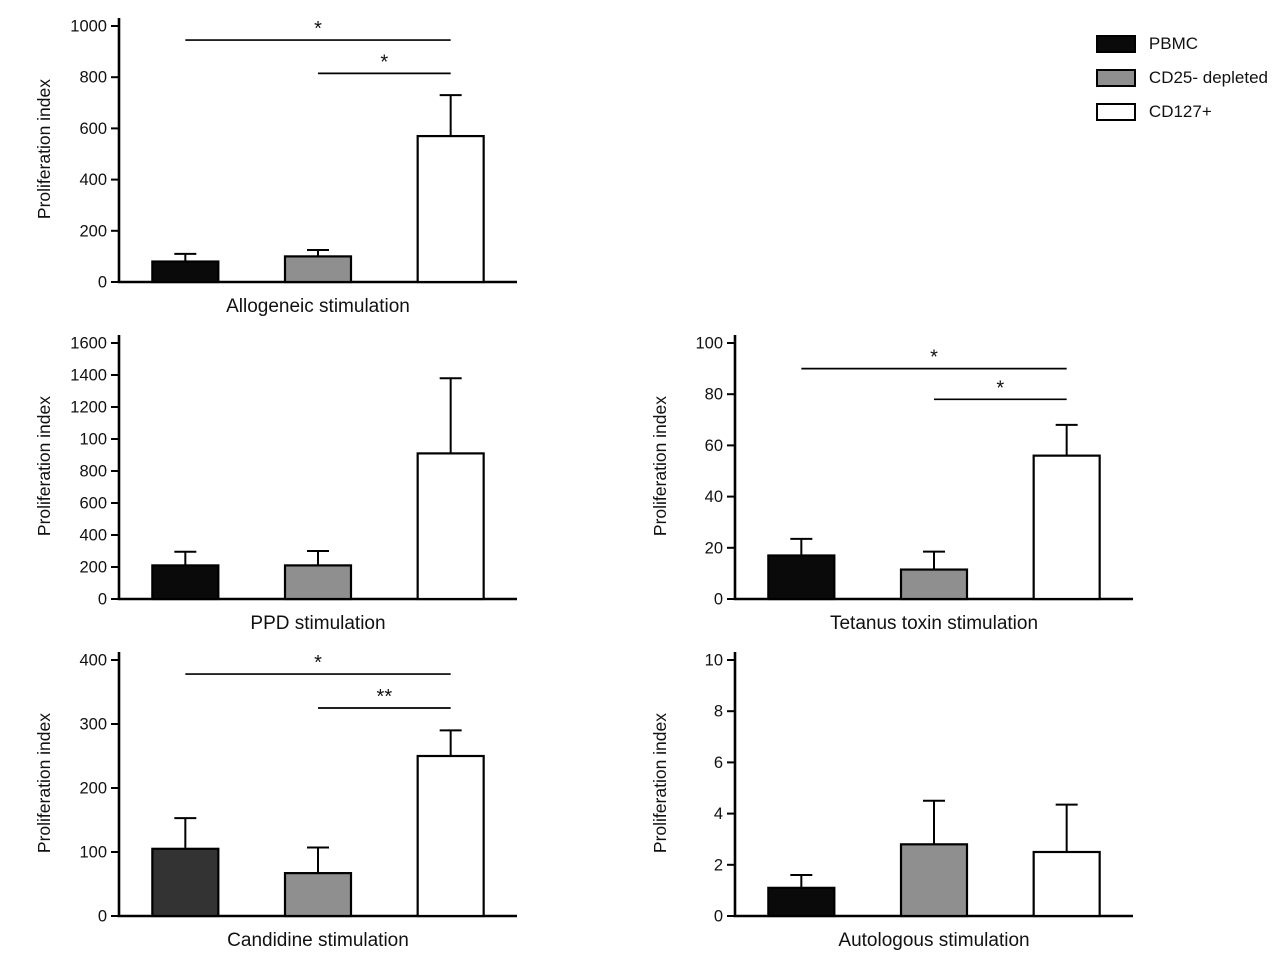  I want to click on y-tick-label: 4, so click(718, 814).